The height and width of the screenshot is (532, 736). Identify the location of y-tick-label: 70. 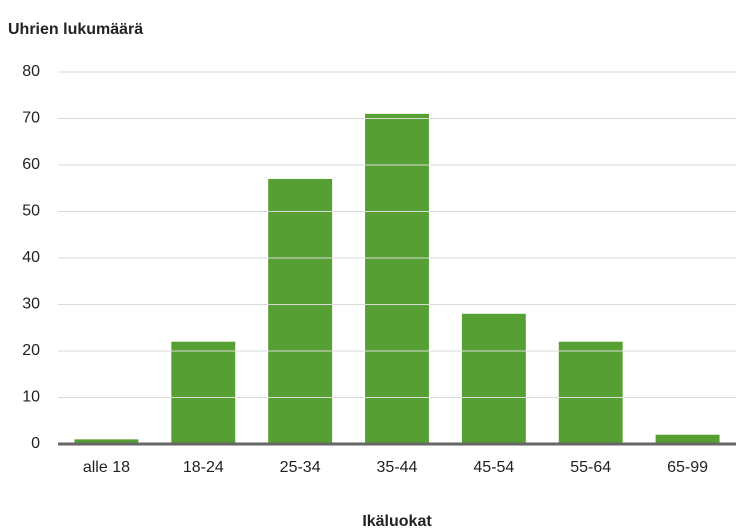
(31, 118).